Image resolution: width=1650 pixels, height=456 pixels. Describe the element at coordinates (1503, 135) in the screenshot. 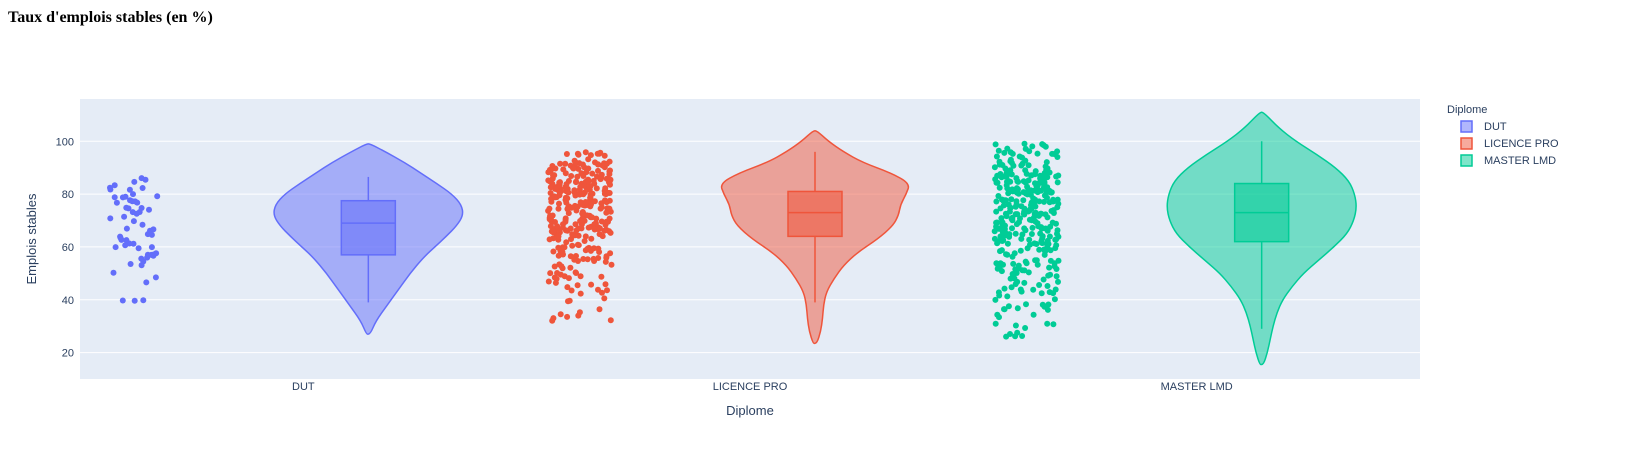

I see `legend: Diplome DUT LICENCE PRO MASTER LMD` at that location.